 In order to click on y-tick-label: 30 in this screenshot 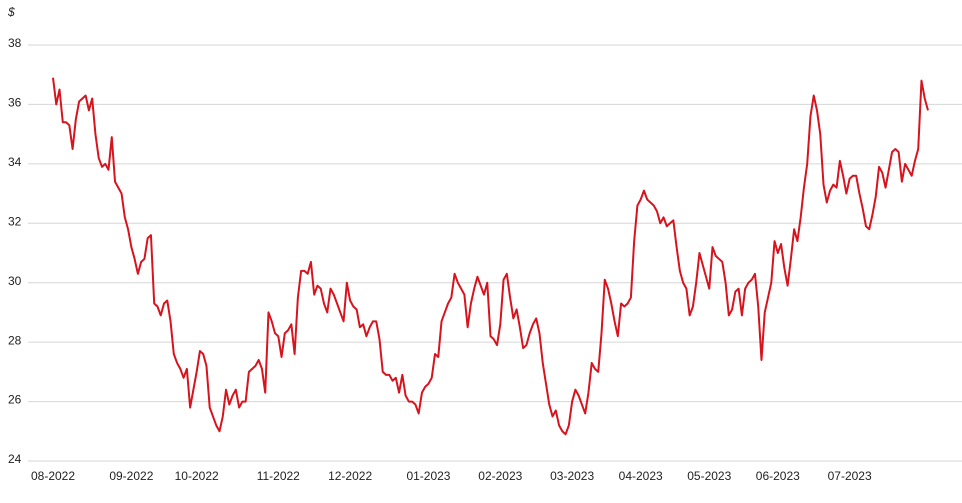, I will do `click(15, 281)`.